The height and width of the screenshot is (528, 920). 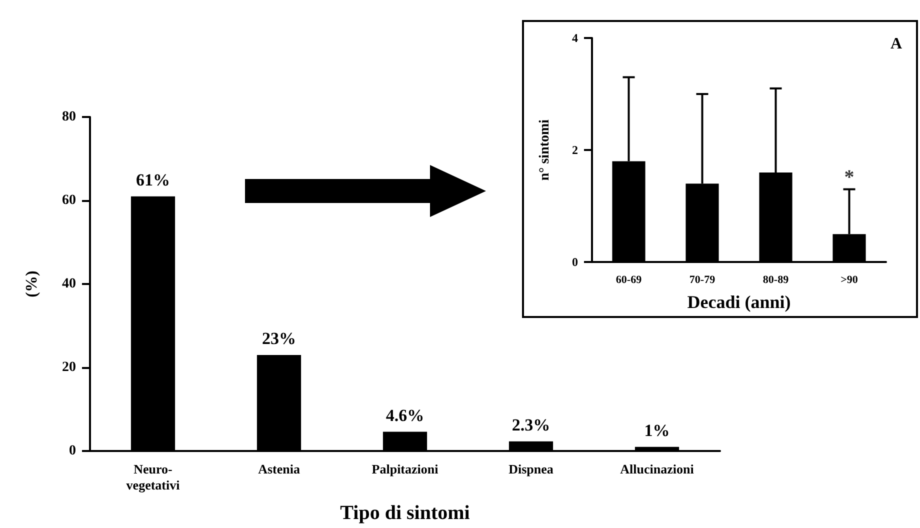 What do you see at coordinates (69, 117) in the screenshot?
I see `y-tick-label: 80` at bounding box center [69, 117].